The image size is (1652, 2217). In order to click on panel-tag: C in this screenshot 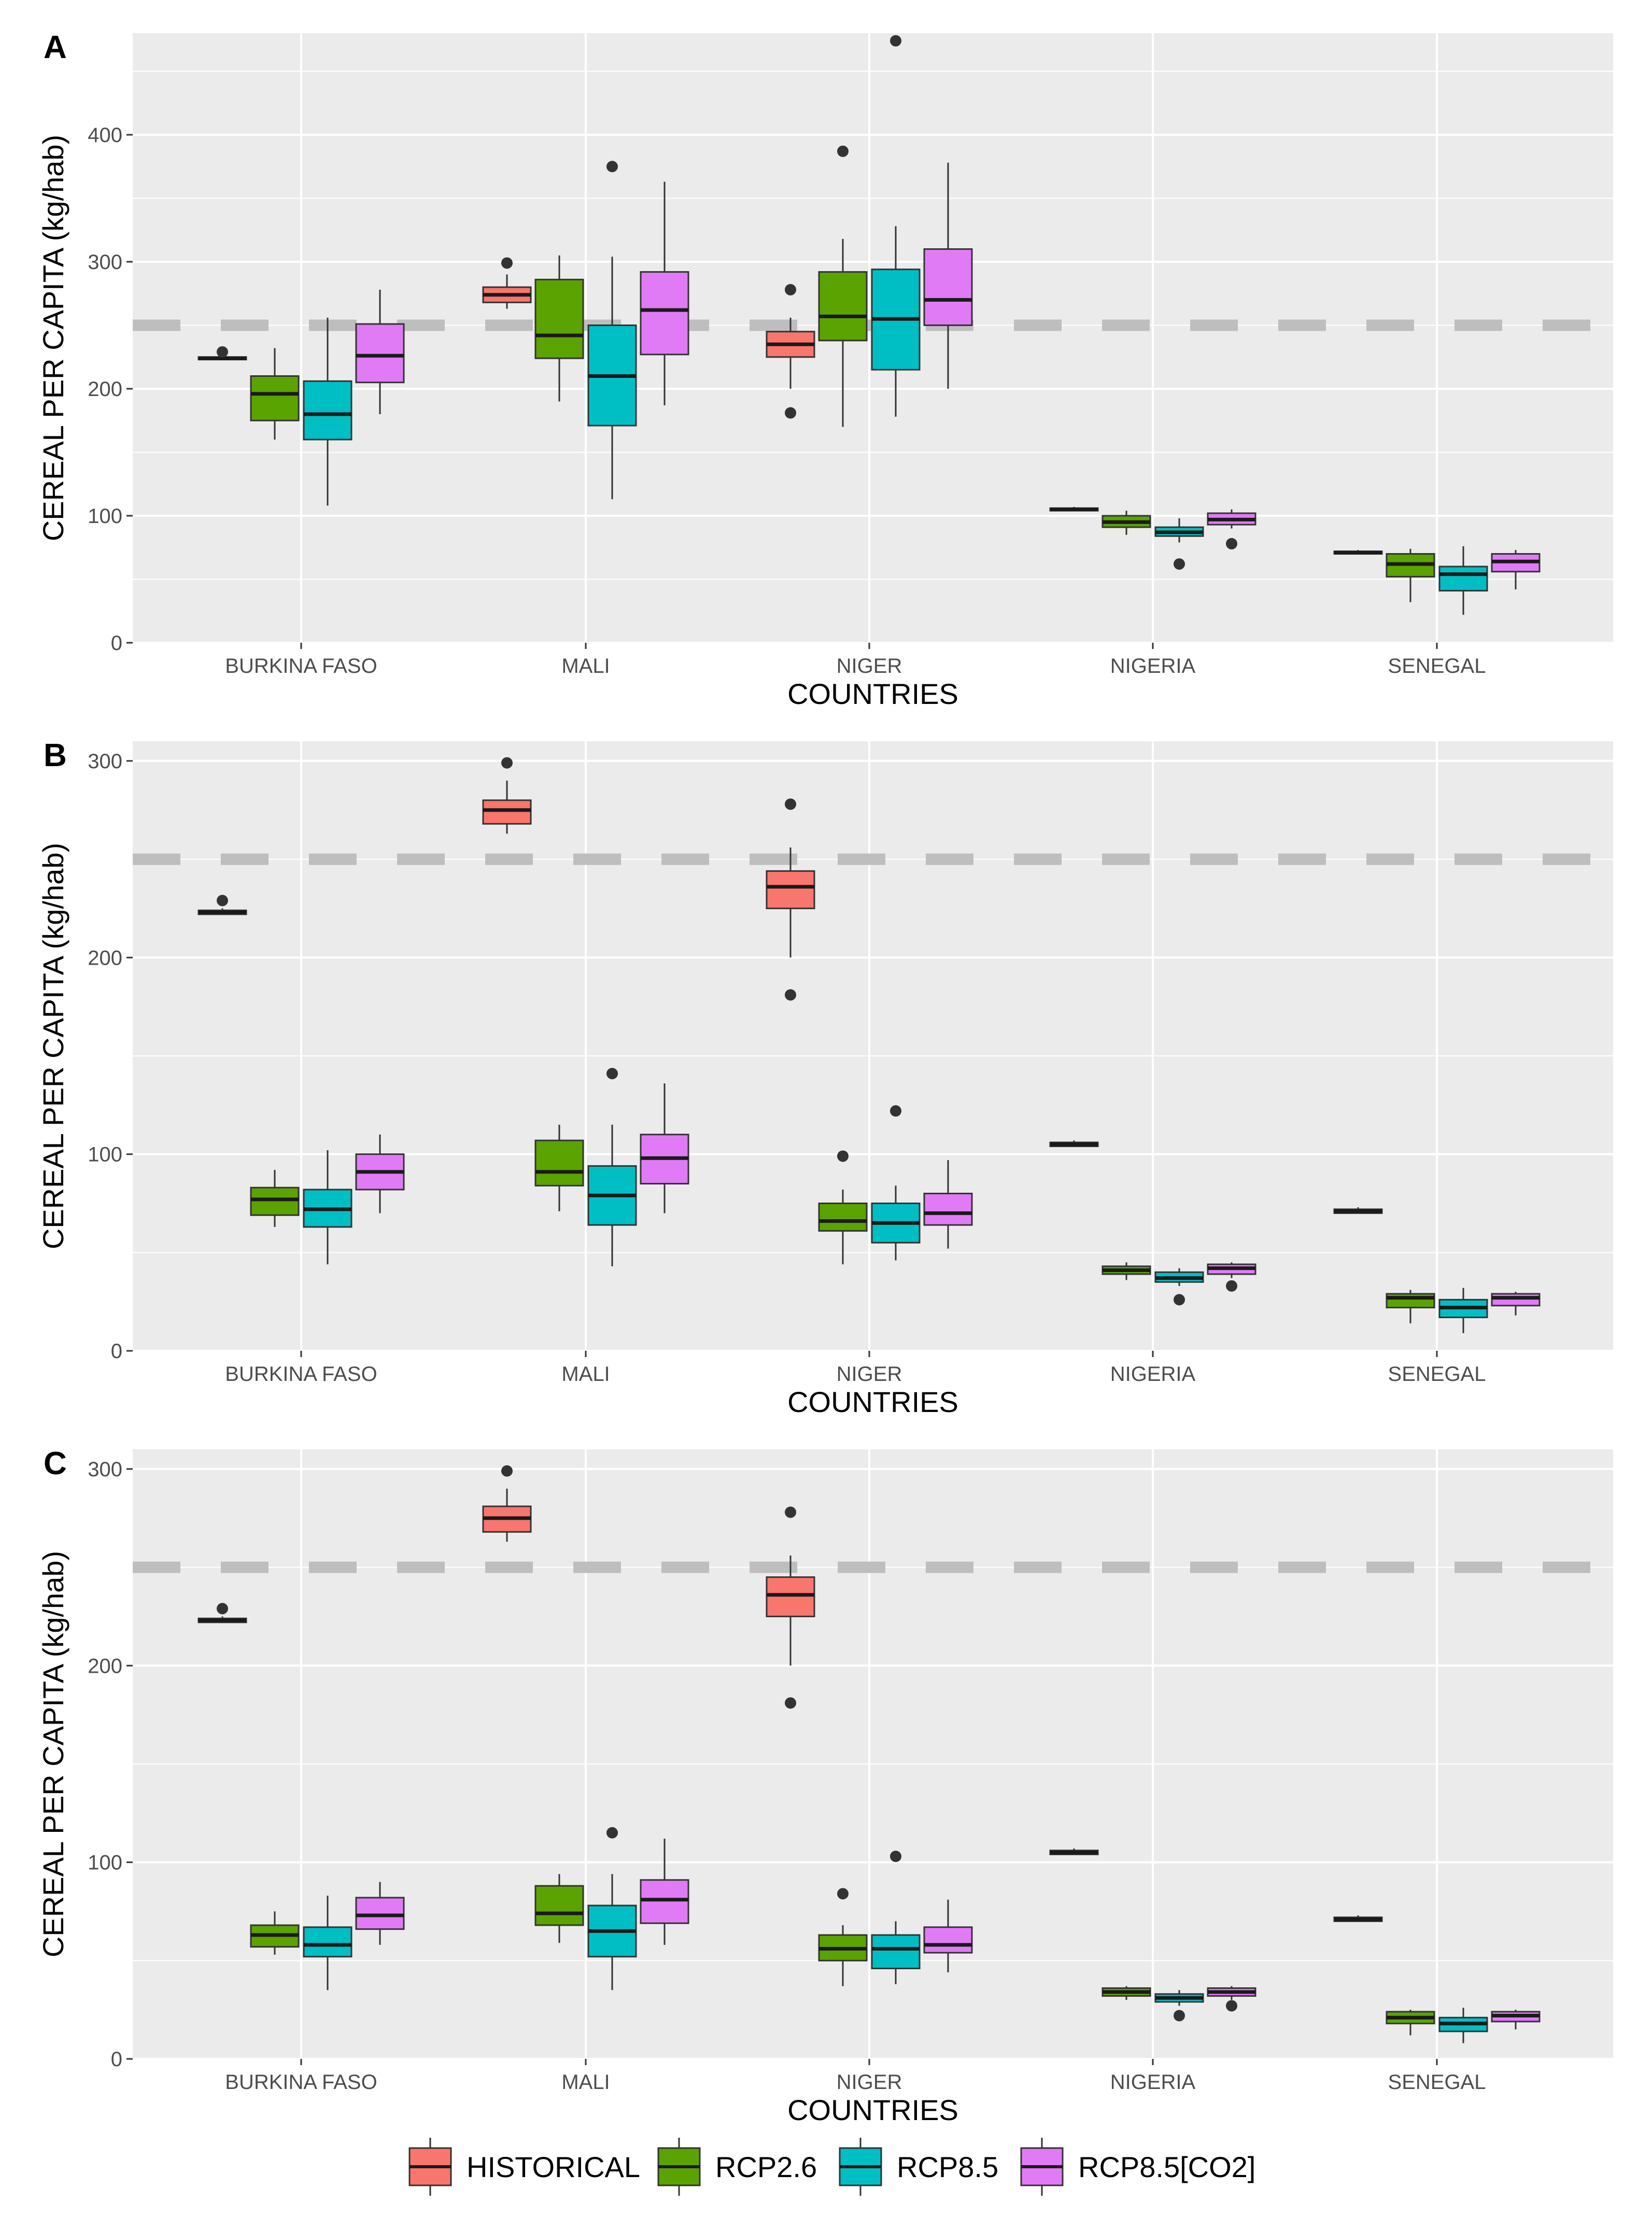, I will do `click(55, 1463)`.